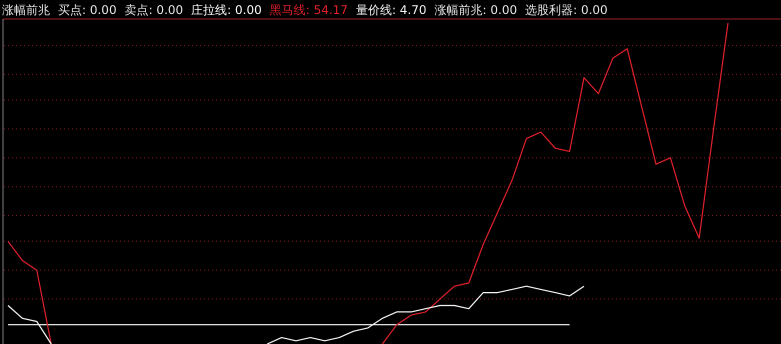 This screenshot has width=781, height=344. Describe the element at coordinates (226, 10) in the screenshot. I see `text: 庄拉线: 0.00` at that location.